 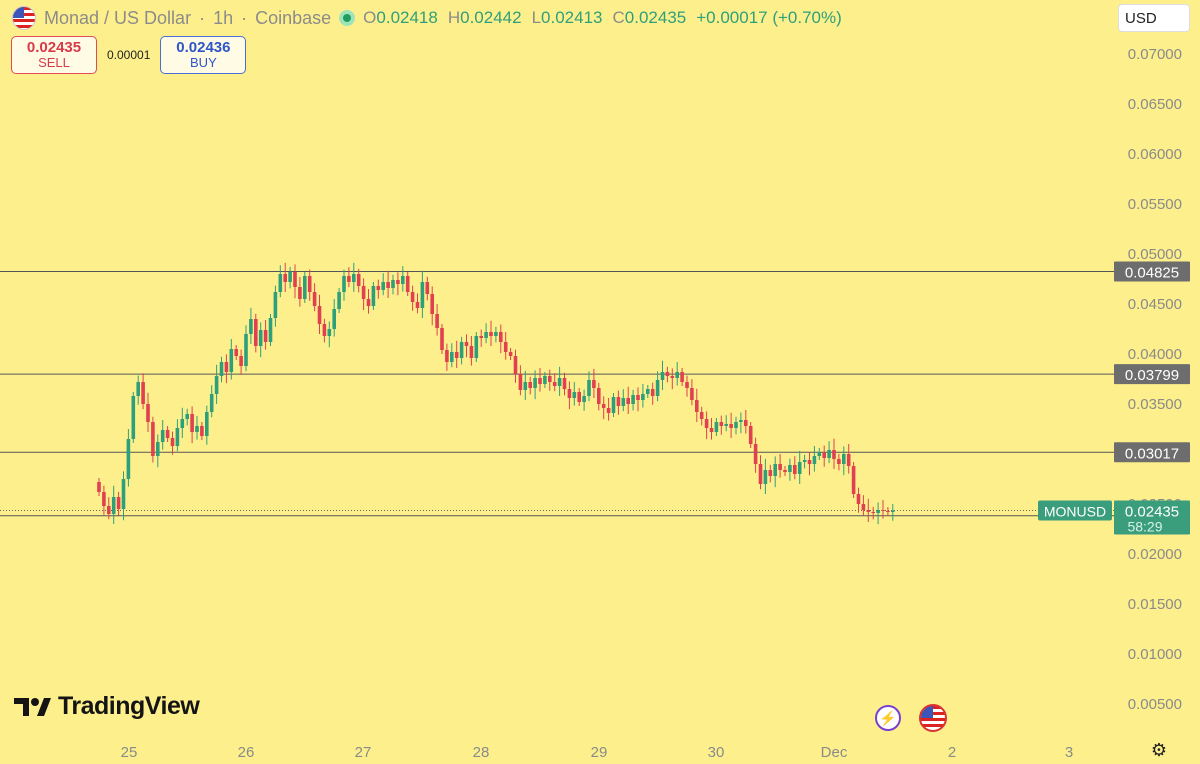 What do you see at coordinates (363, 752) in the screenshot?
I see `x-tick-label: 27` at bounding box center [363, 752].